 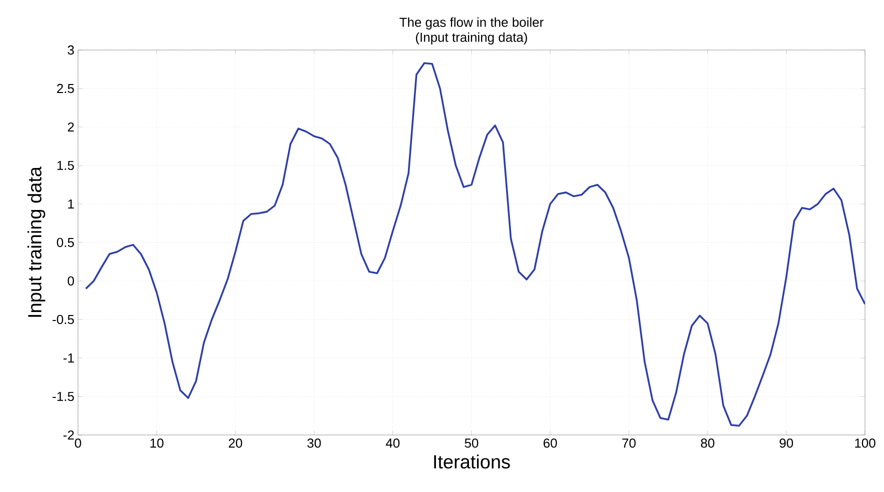 I want to click on y-tick-label: -0.5, so click(x=63, y=319).